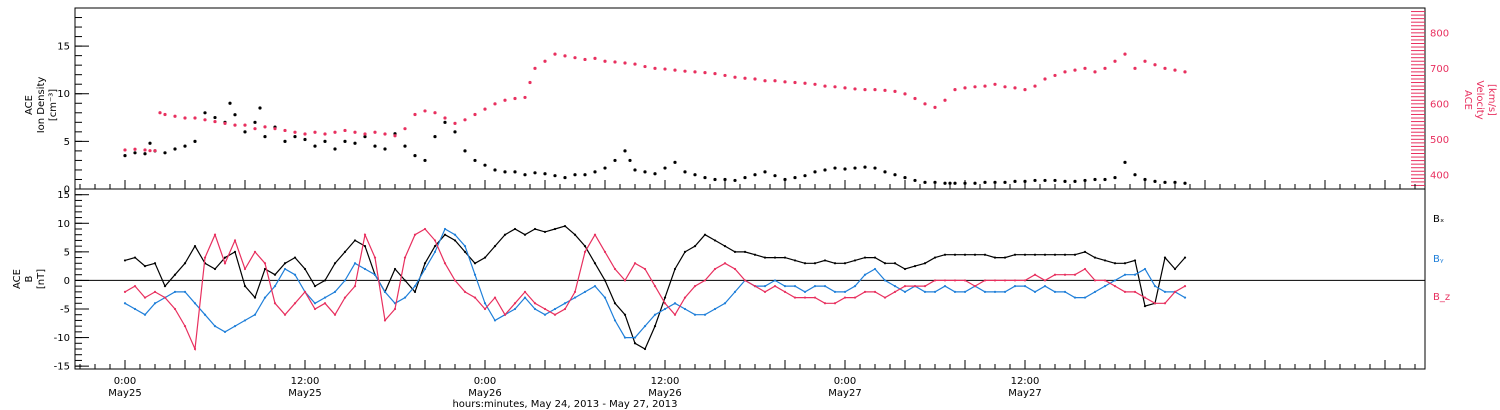 The height and width of the screenshot is (410, 1500). Describe the element at coordinates (124, 393) in the screenshot. I see `date-tick-label: May25` at that location.